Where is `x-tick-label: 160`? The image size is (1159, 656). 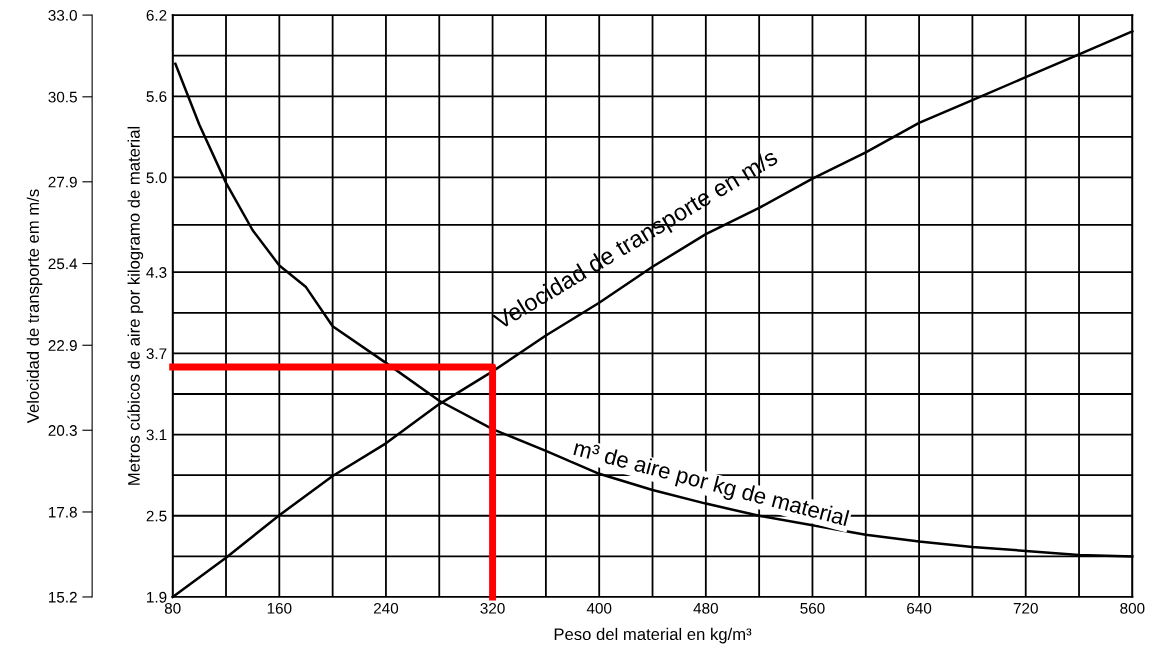 x-tick-label: 160 is located at coordinates (279, 608).